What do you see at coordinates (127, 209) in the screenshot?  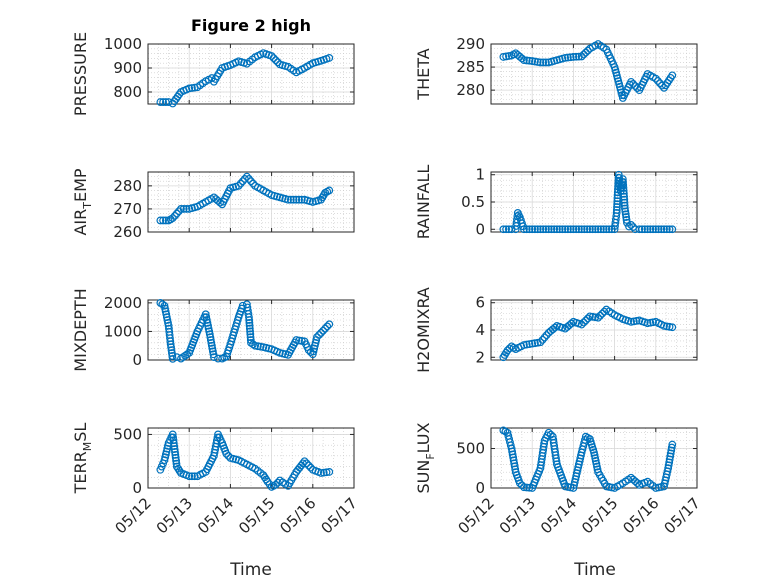 I see `y-tick-label: 270` at bounding box center [127, 209].